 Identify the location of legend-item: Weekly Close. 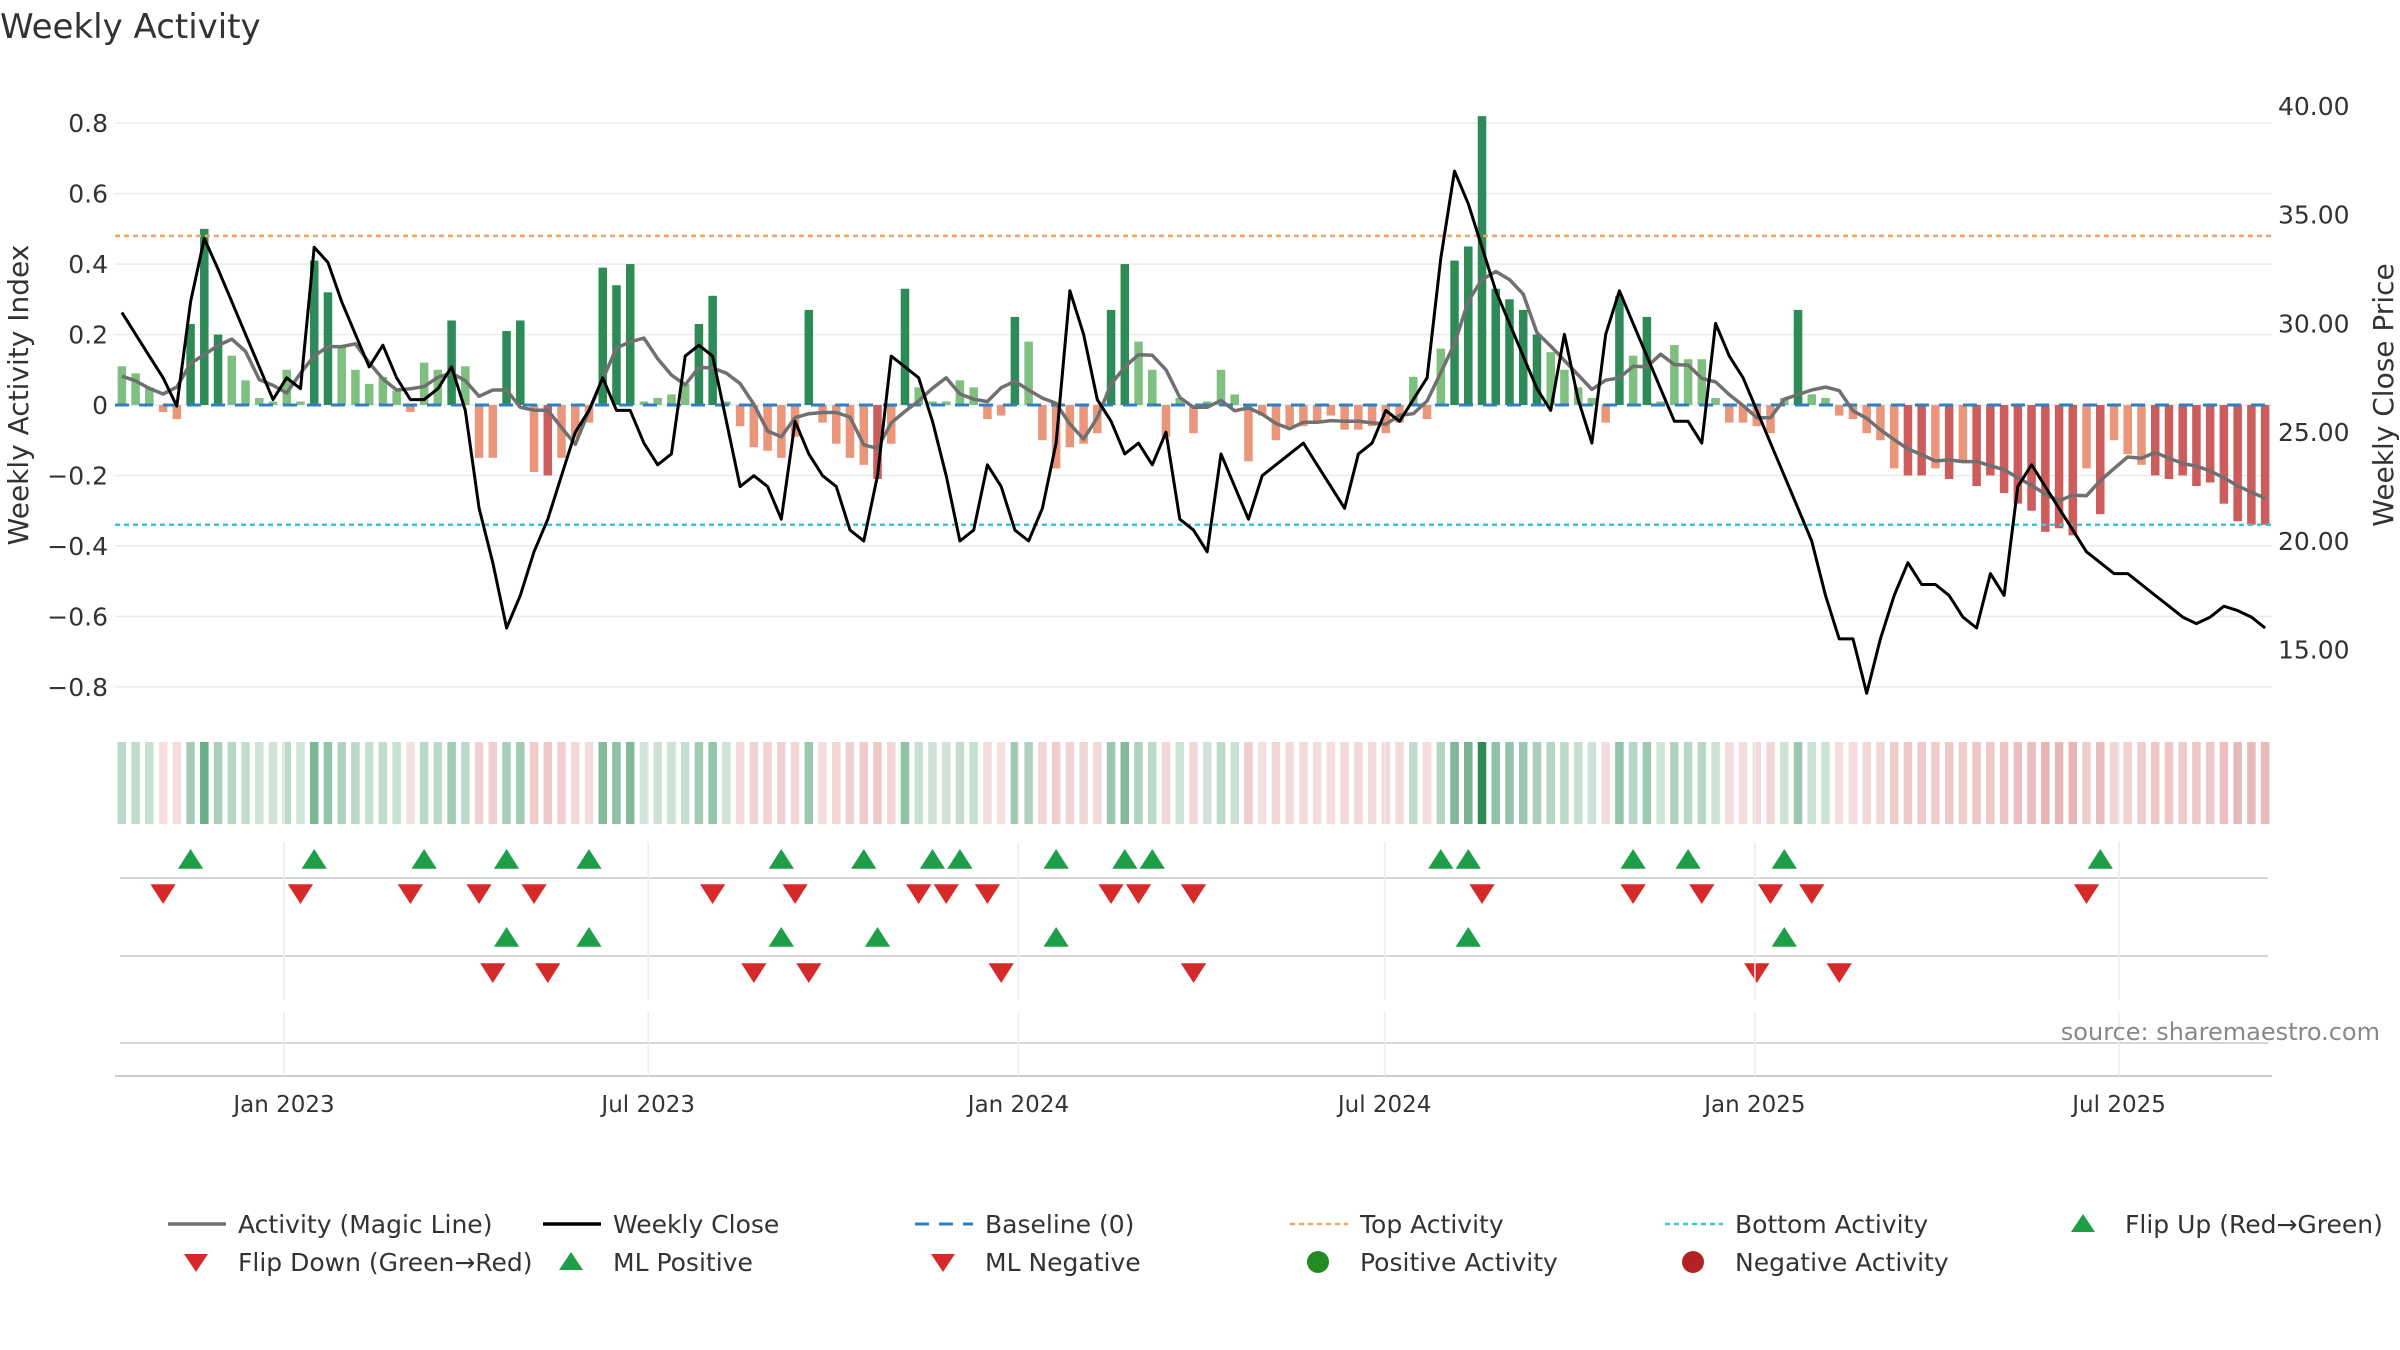
(661, 1224).